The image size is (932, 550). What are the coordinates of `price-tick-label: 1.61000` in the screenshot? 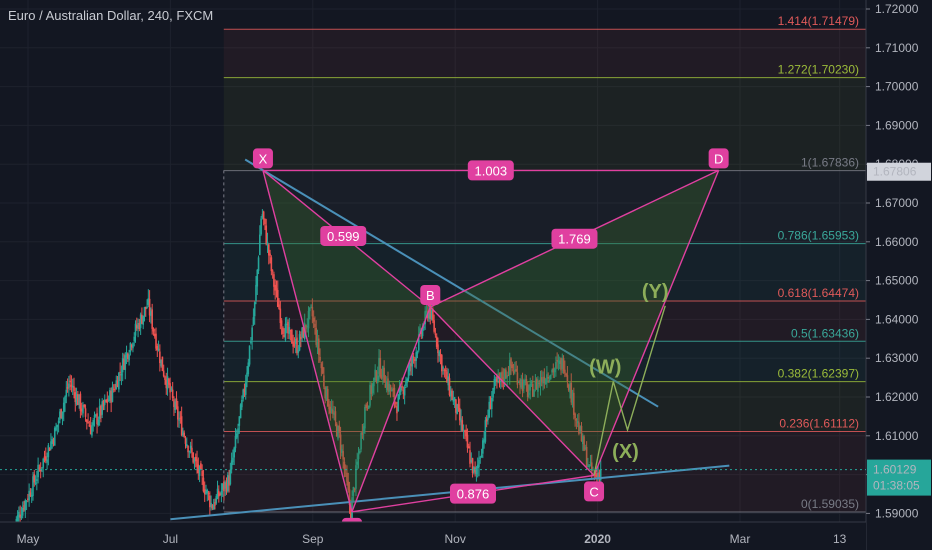 It's located at (897, 436).